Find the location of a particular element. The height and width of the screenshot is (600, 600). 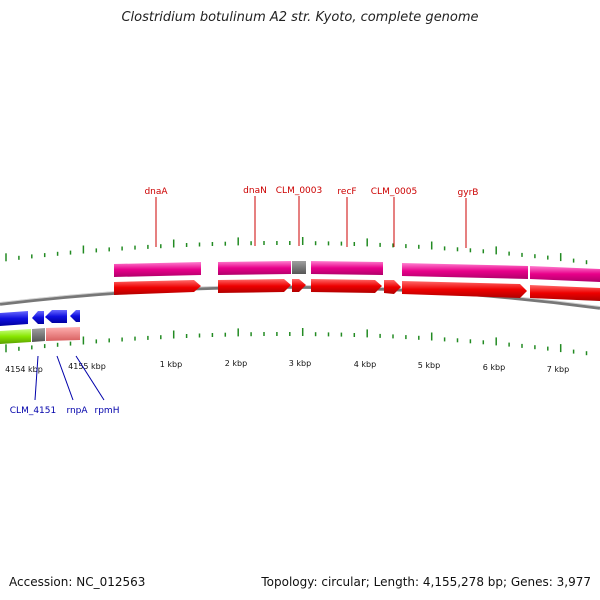

gene-dnaA is located at coordinates (157, 269).